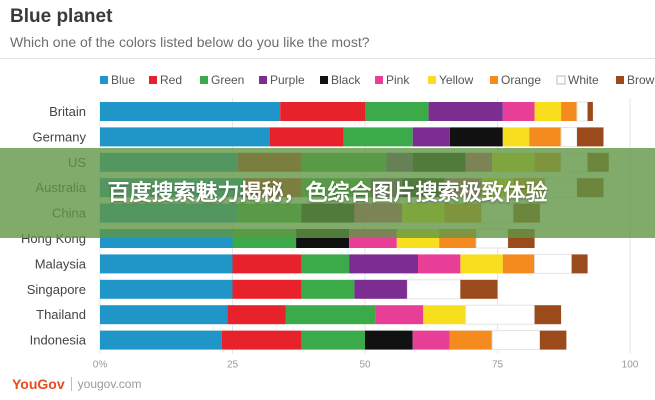 This screenshot has height=400, width=655. What do you see at coordinates (60, 136) in the screenshot?
I see `y-label-germany: Germany` at bounding box center [60, 136].